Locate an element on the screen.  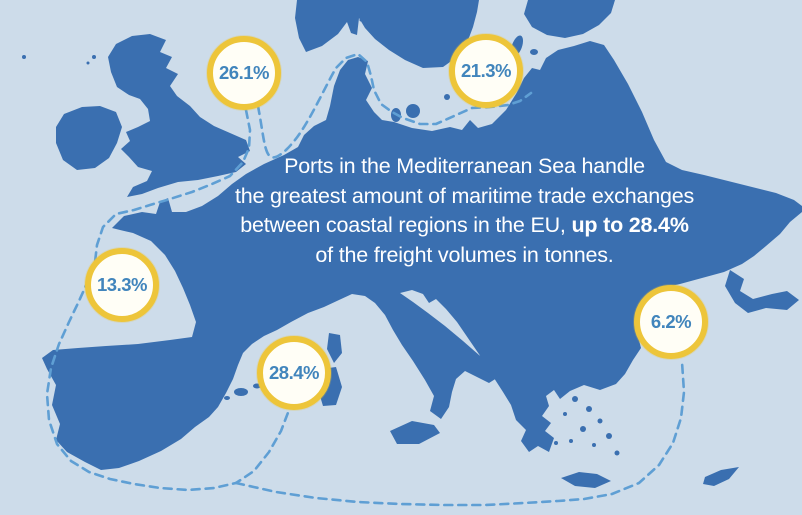
map-island-great-britain is located at coordinates (179, 115).